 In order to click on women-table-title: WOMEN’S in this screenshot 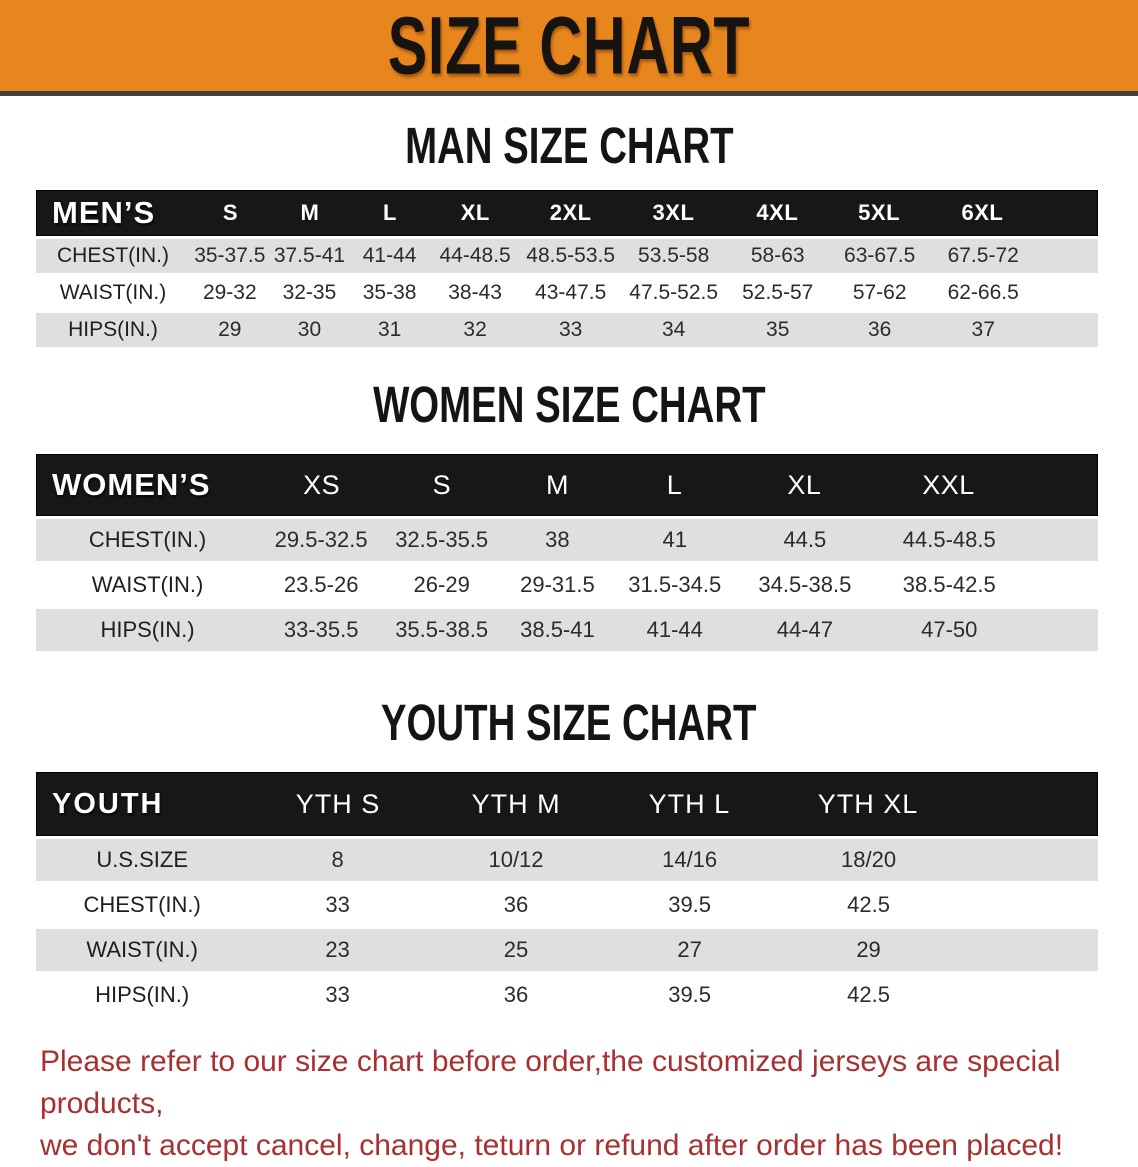, I will do `click(131, 484)`.